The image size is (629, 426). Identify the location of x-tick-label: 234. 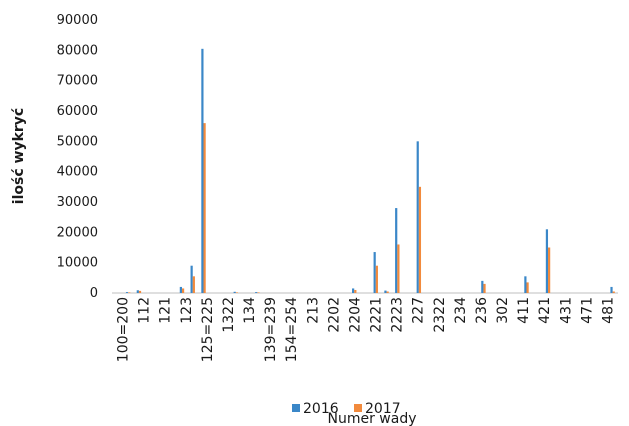
(461, 310).